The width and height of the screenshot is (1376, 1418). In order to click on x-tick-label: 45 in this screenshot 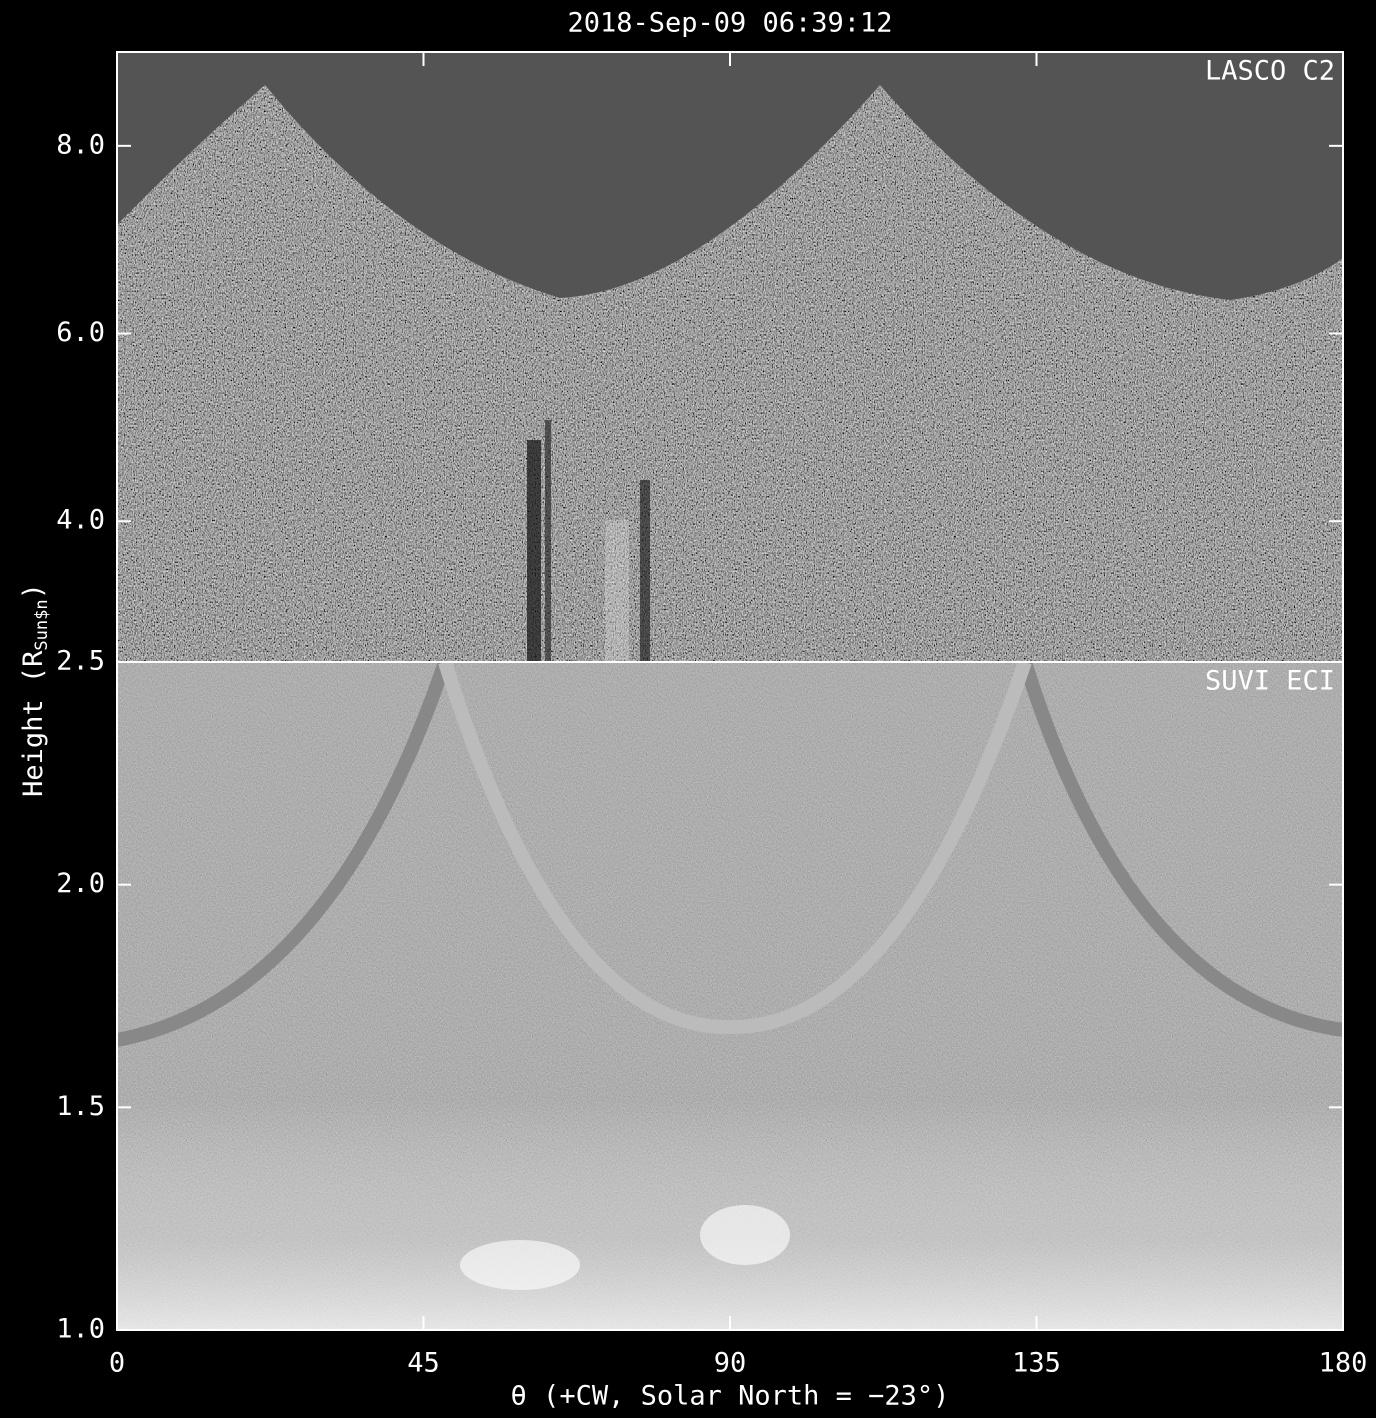, I will do `click(423, 1363)`.